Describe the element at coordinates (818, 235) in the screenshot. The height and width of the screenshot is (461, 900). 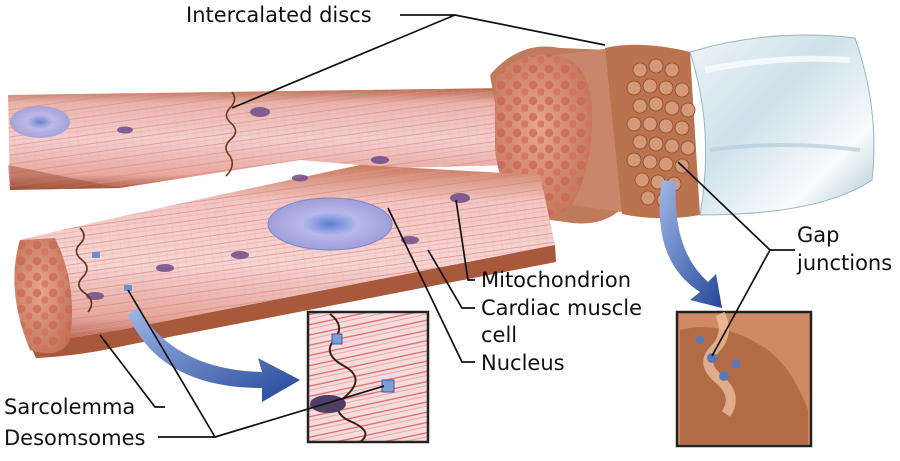
I see `label-gap-junctions-line1: Gap` at that location.